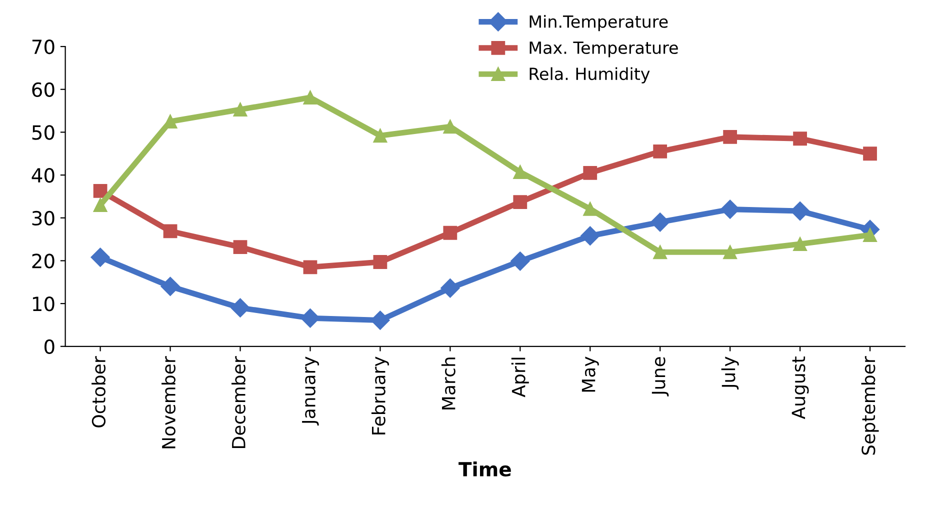 Image resolution: width=933 pixels, height=517 pixels. What do you see at coordinates (520, 378) in the screenshot?
I see `x-tick-label: April` at bounding box center [520, 378].